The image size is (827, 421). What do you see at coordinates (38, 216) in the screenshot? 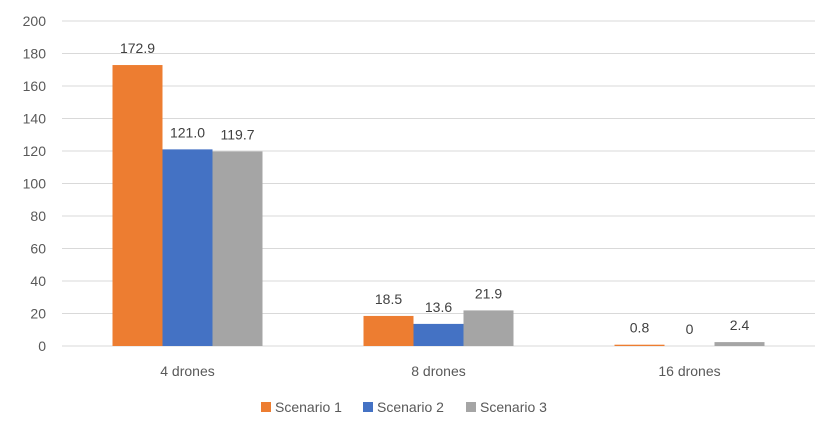
I see `y-tick-label: 80` at bounding box center [38, 216].